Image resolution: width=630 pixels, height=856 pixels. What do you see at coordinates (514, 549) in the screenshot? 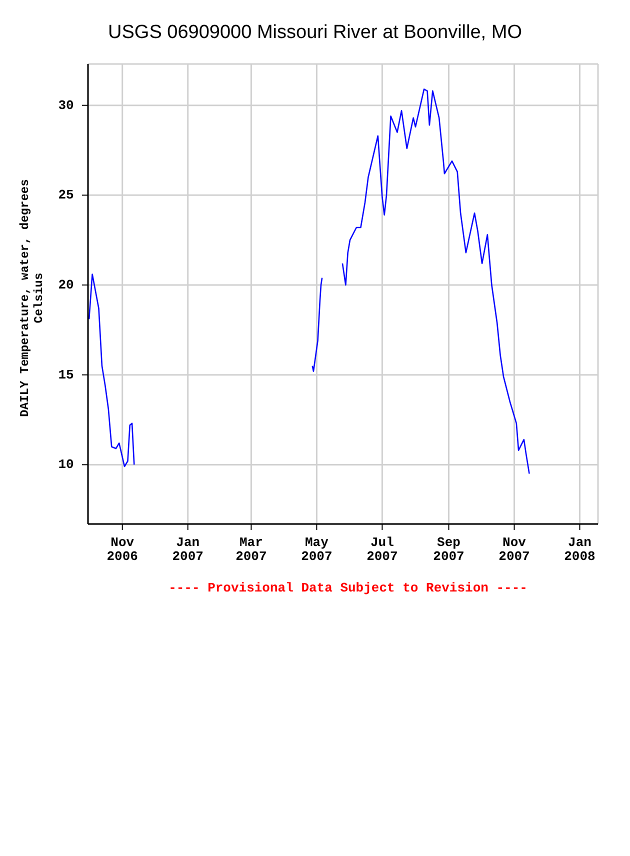
I see `x-tick-label: Nov 2007` at bounding box center [514, 549].